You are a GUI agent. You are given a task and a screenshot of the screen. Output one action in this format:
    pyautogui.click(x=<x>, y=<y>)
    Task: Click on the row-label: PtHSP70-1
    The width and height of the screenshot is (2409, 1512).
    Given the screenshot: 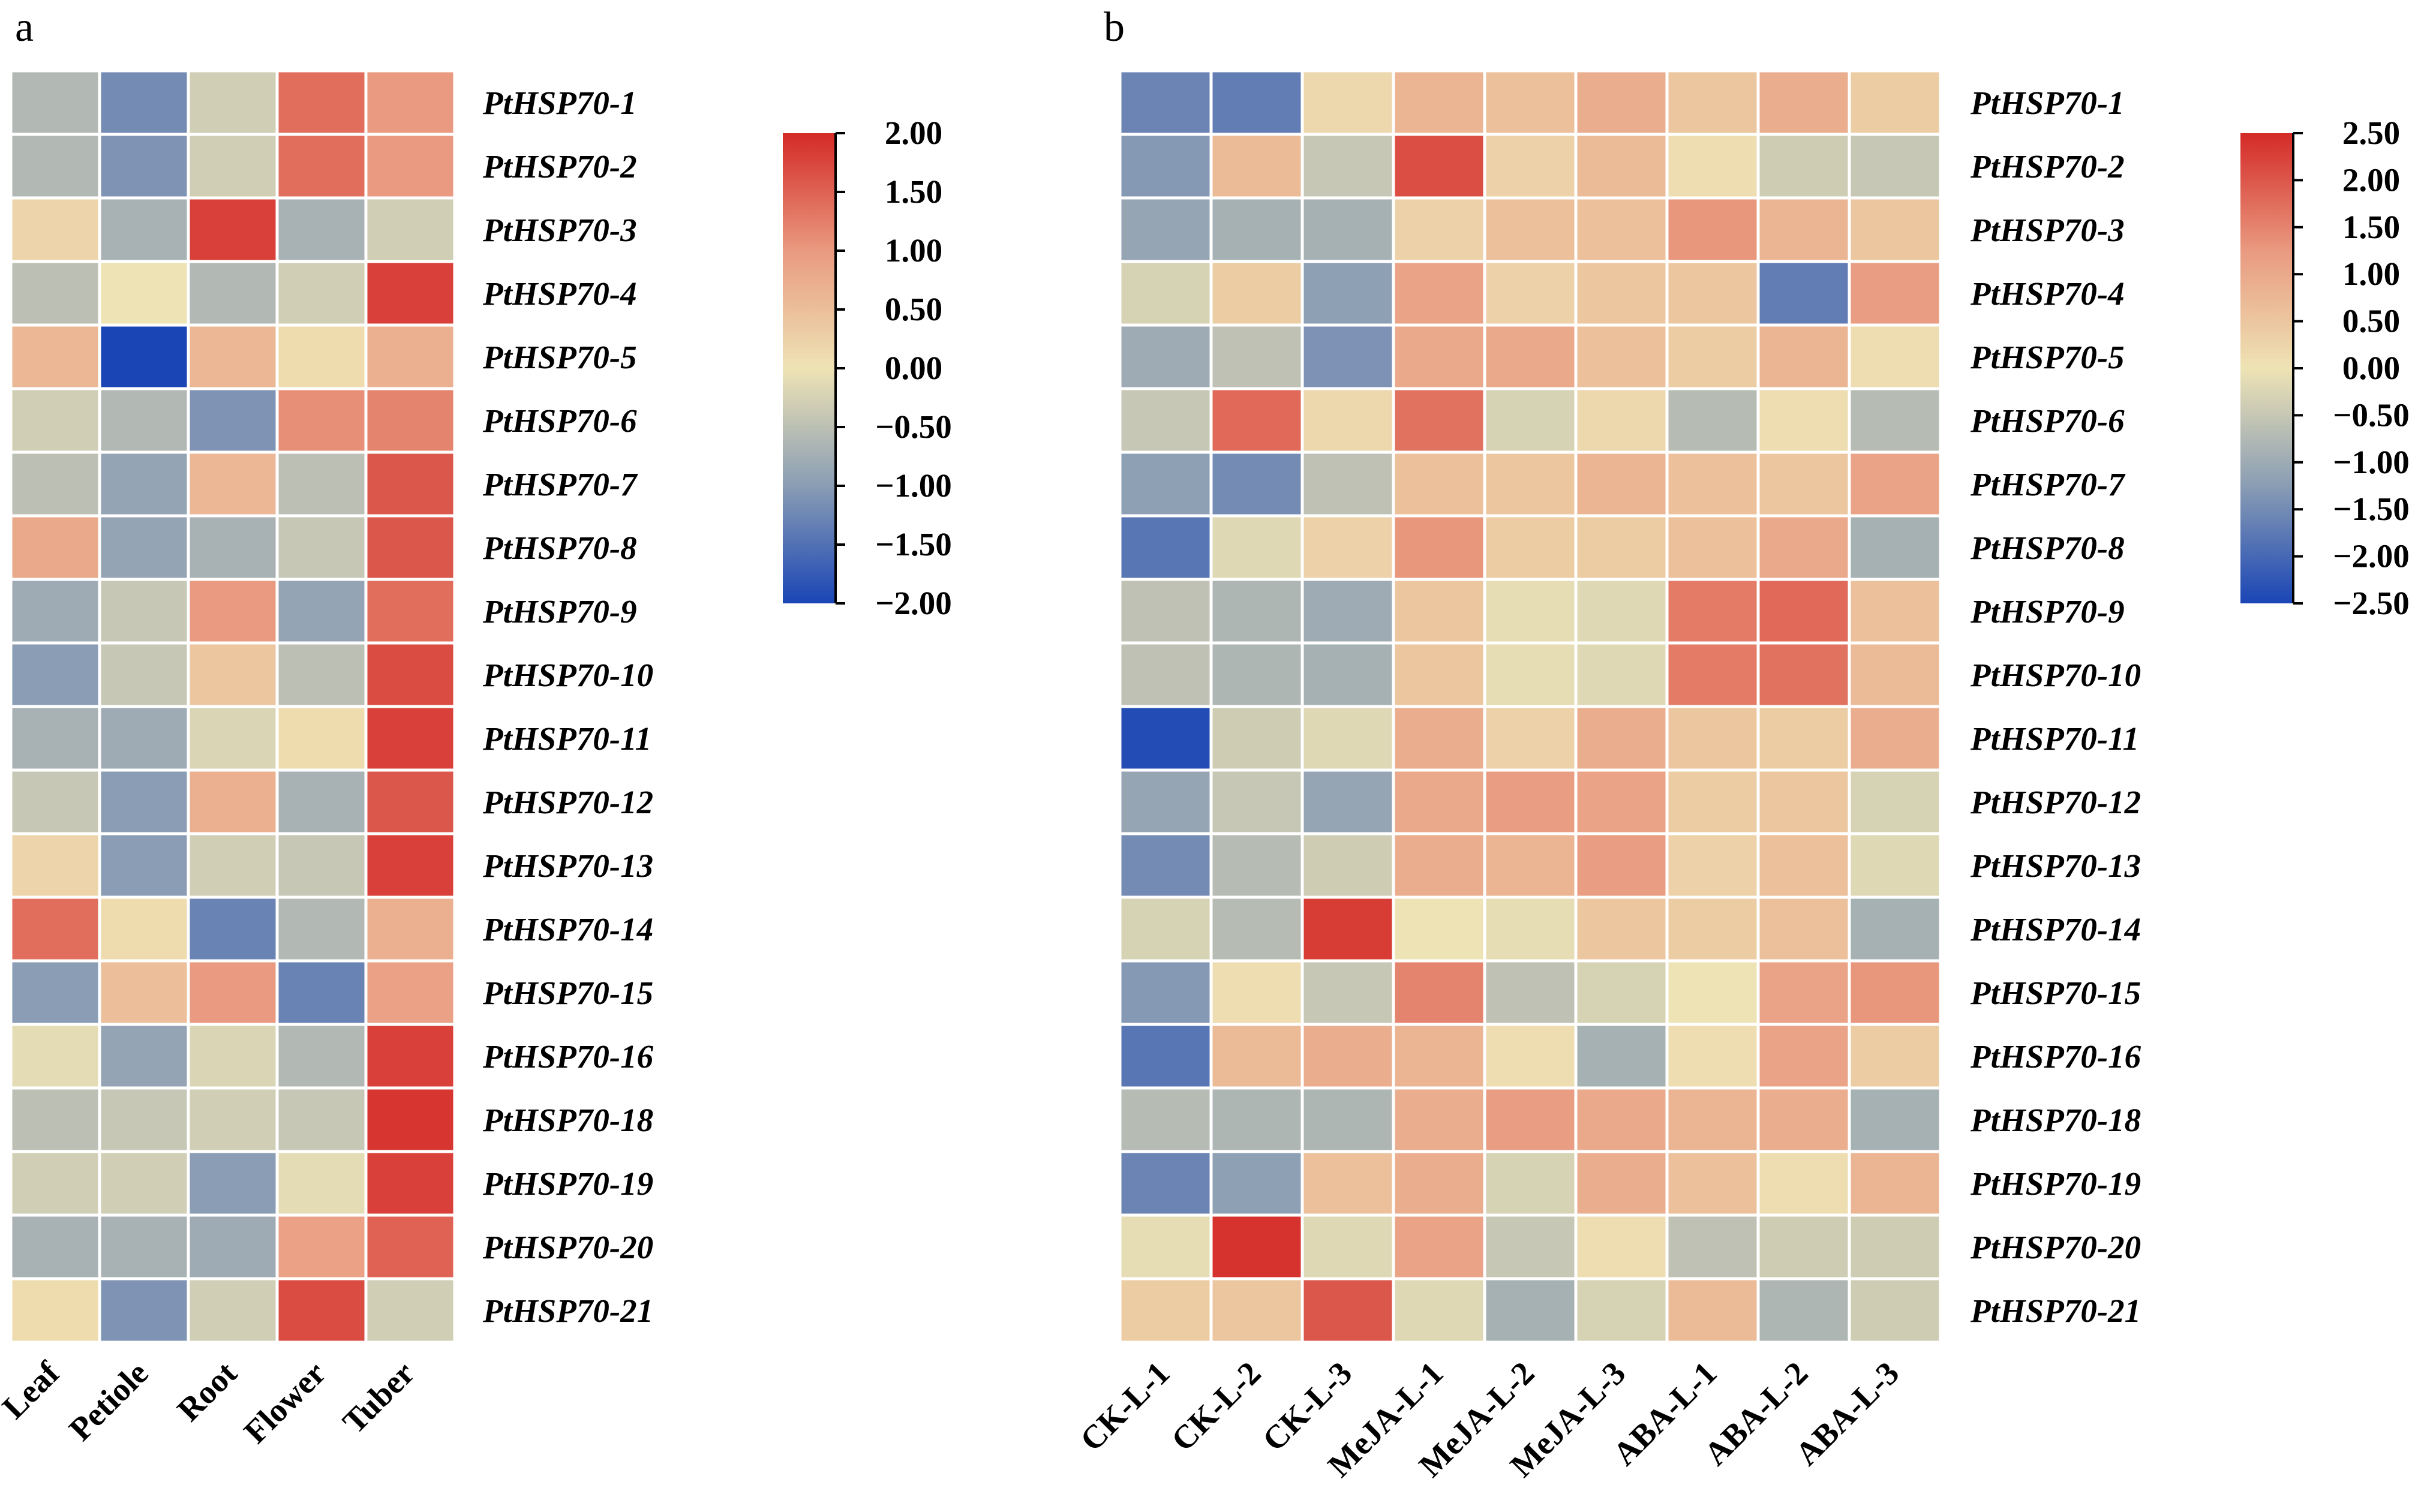 What is the action you would take?
    pyautogui.click(x=2047, y=103)
    